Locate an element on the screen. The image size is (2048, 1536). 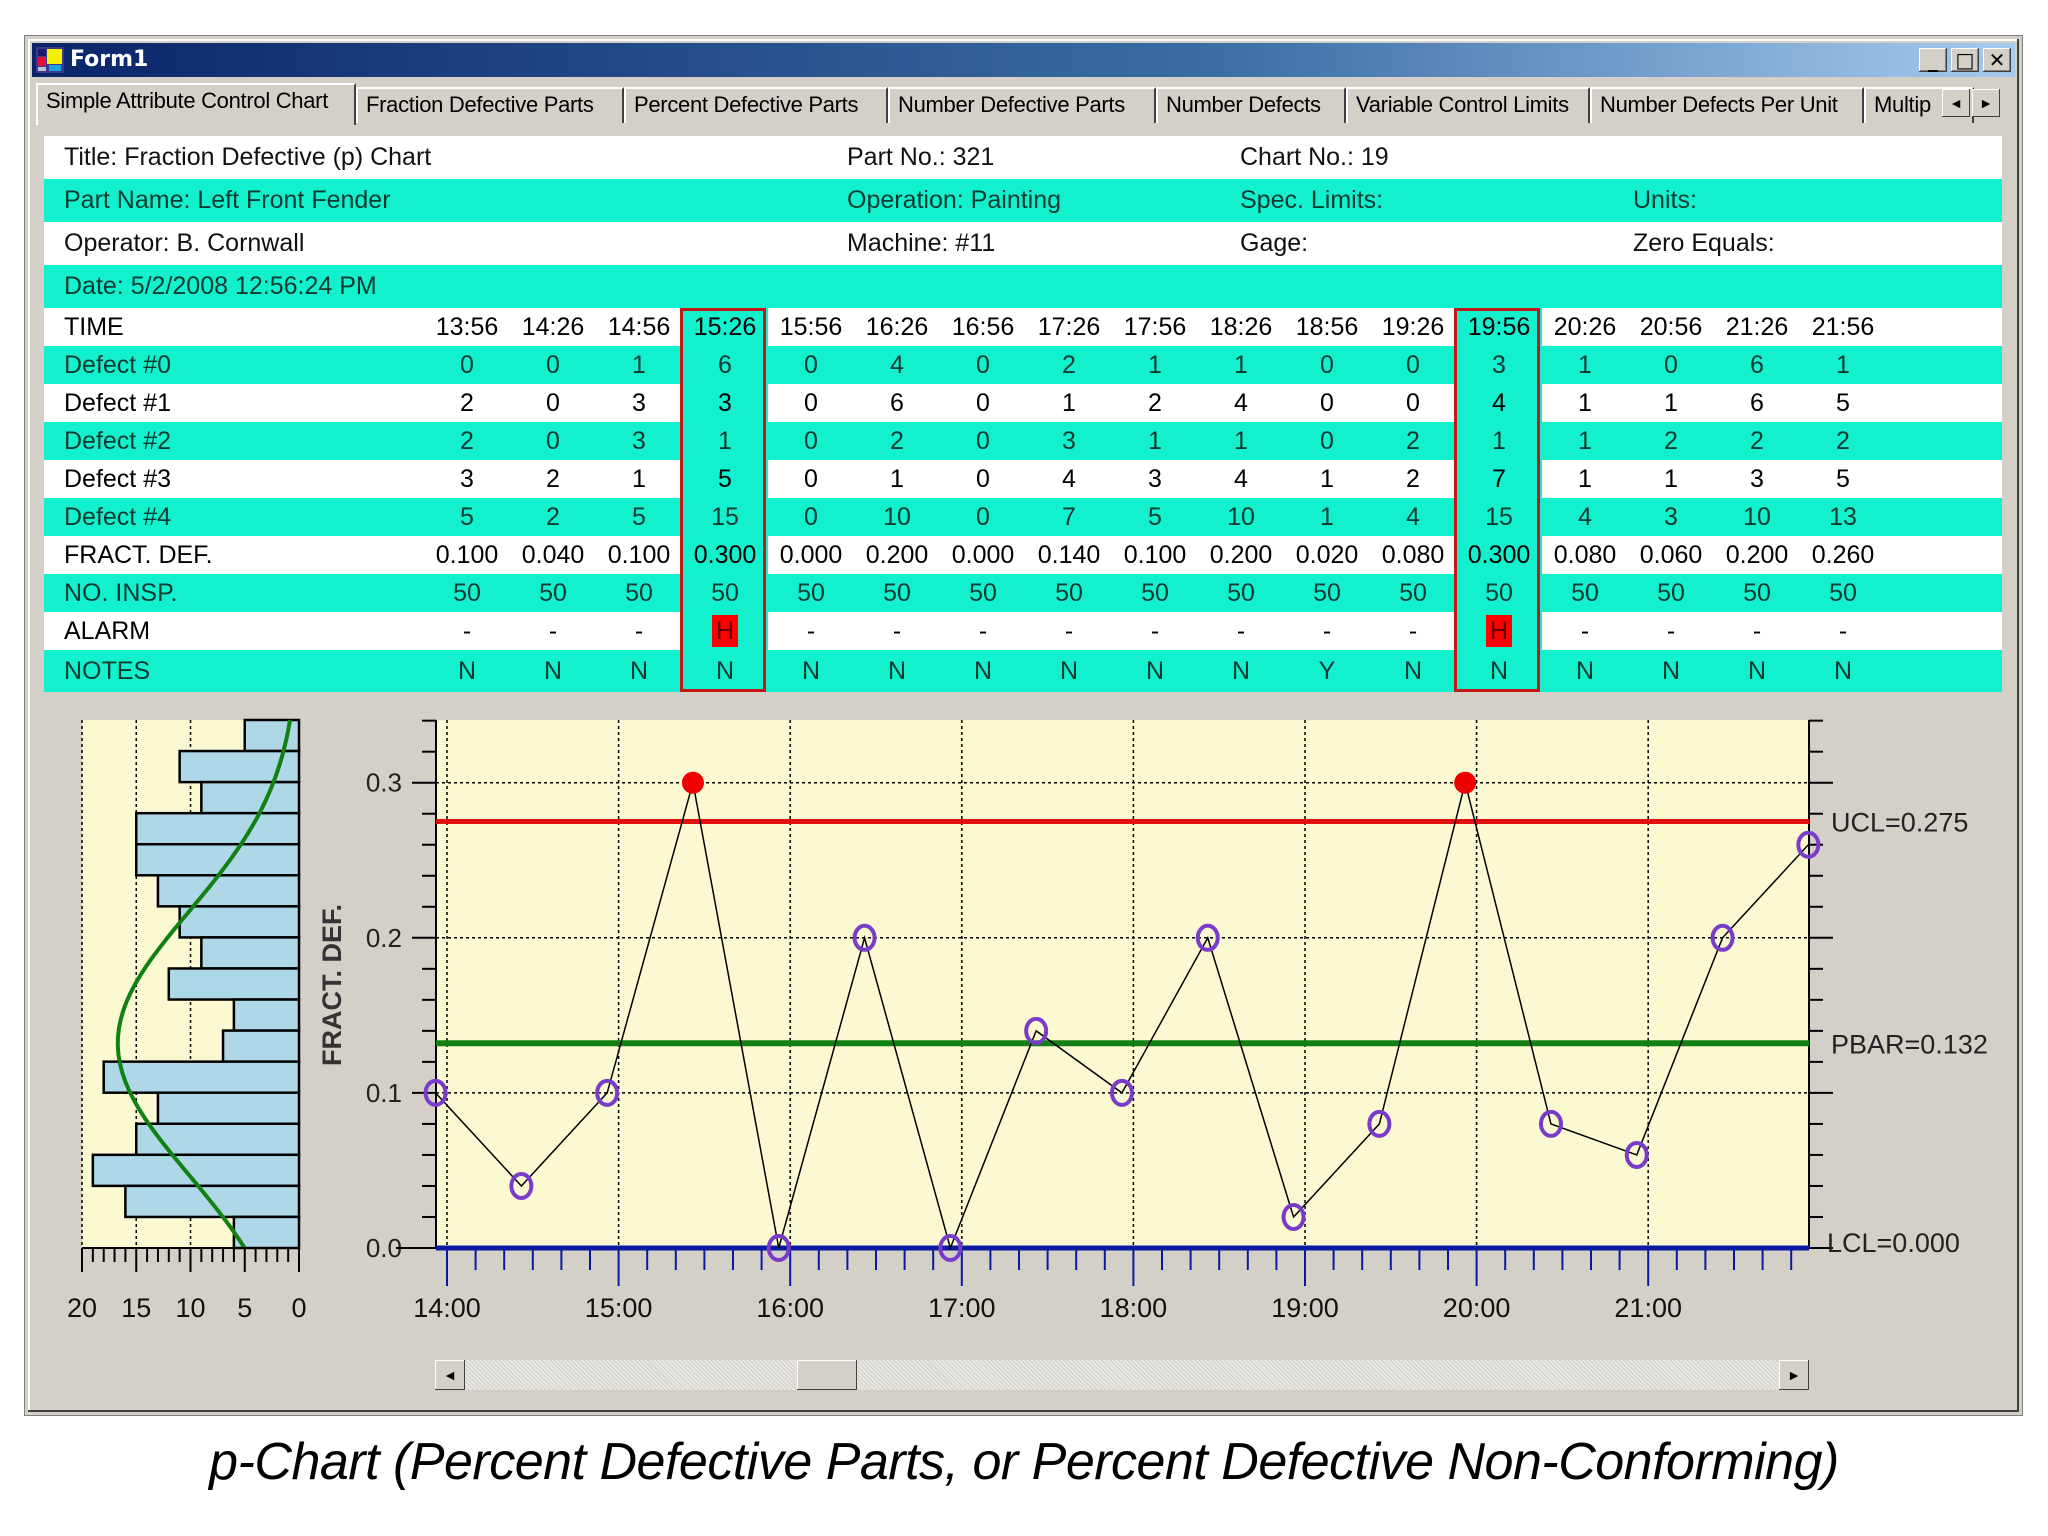
tab-fraction-defective-parts: Fraction Defective Parts is located at coordinates (490, 105).